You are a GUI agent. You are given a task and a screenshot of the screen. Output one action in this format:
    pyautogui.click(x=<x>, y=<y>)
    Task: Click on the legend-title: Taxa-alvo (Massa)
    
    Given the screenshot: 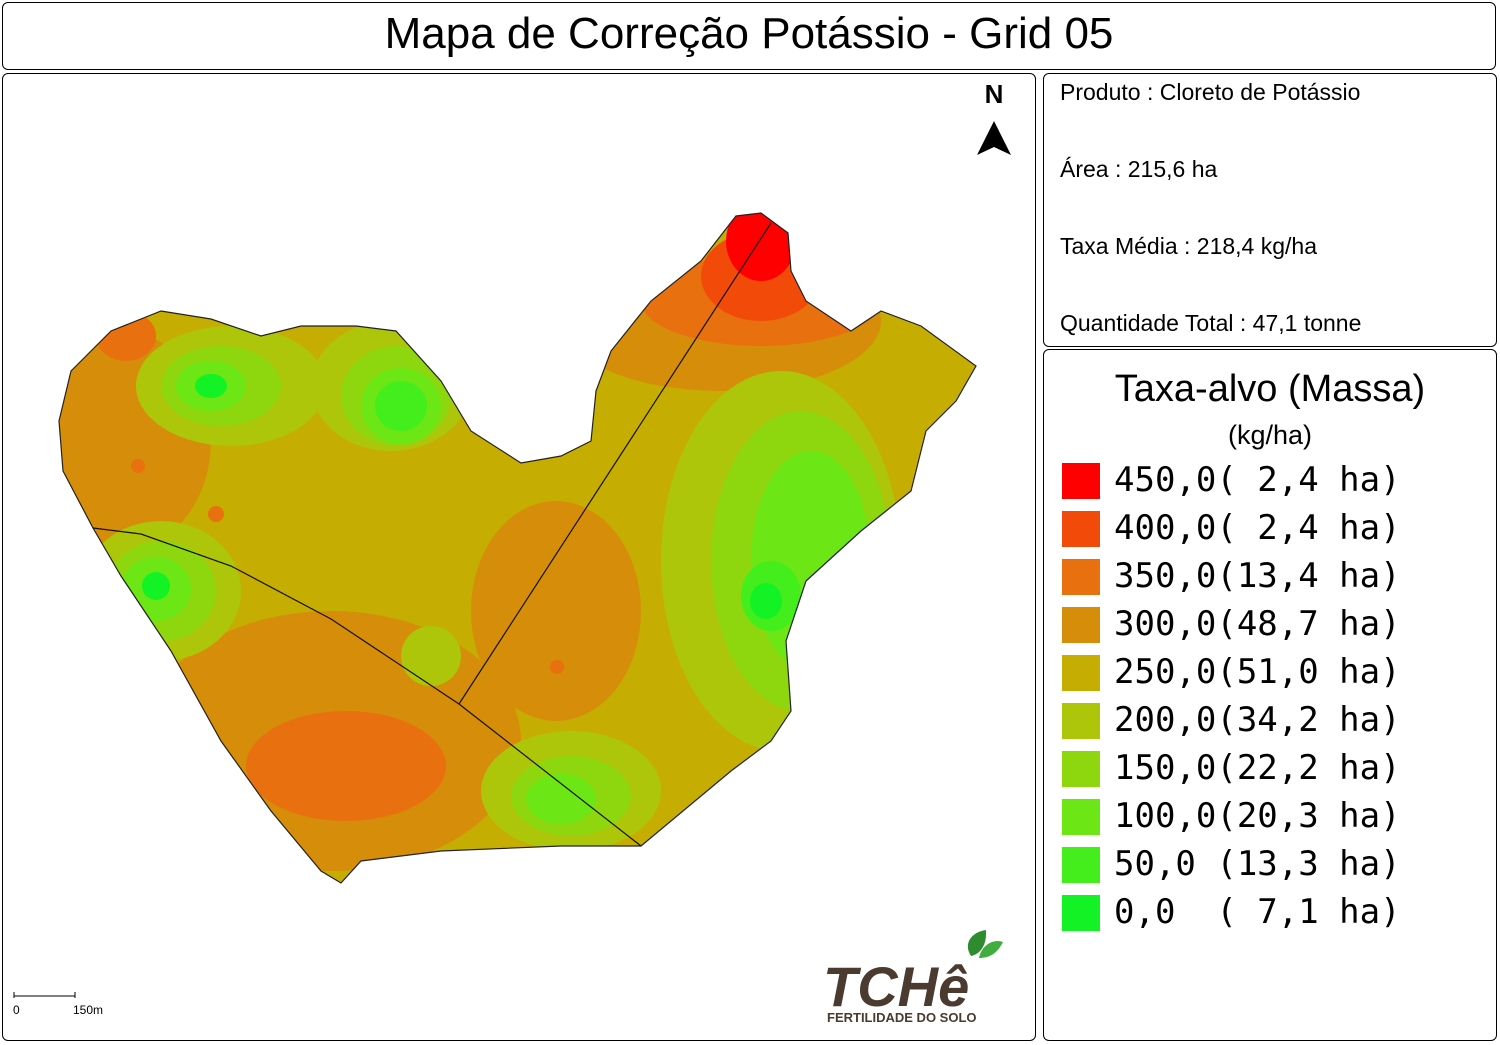 What is the action you would take?
    pyautogui.click(x=1270, y=389)
    